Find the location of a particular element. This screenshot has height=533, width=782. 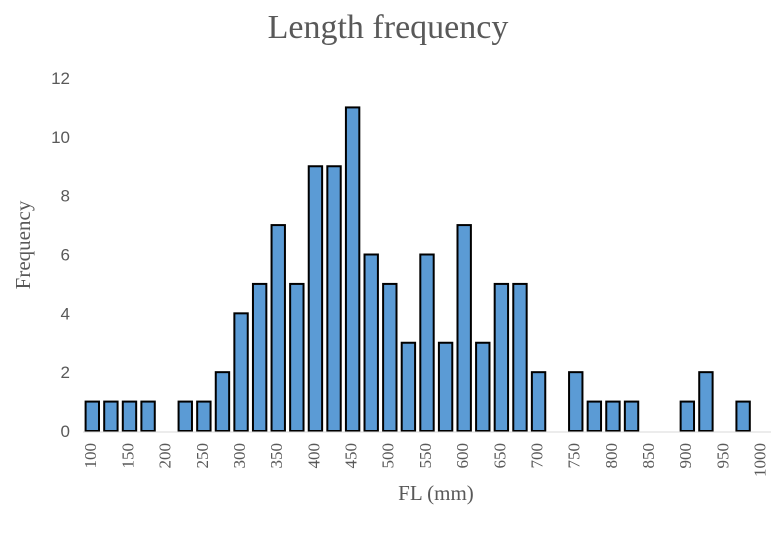

x-tick-label: 500 is located at coordinates (388, 456).